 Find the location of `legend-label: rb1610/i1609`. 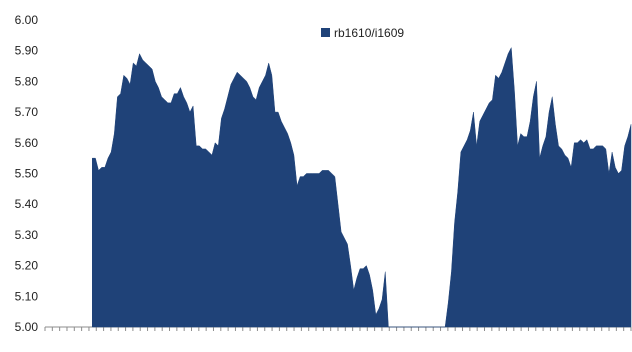

legend-label: rb1610/i1609 is located at coordinates (369, 33).